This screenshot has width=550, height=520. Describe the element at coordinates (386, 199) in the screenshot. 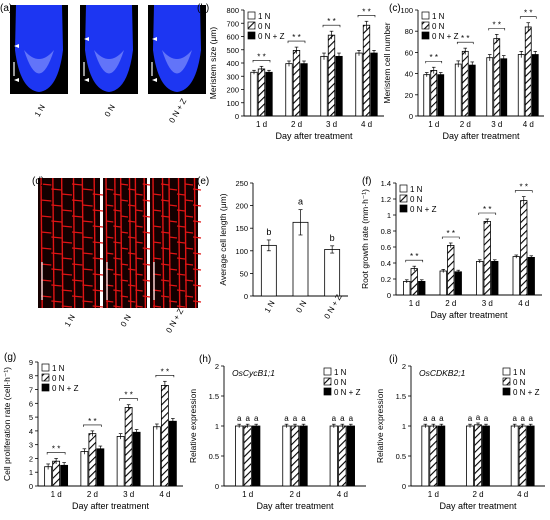

I see `y-tick-label: 1.2` at that location.